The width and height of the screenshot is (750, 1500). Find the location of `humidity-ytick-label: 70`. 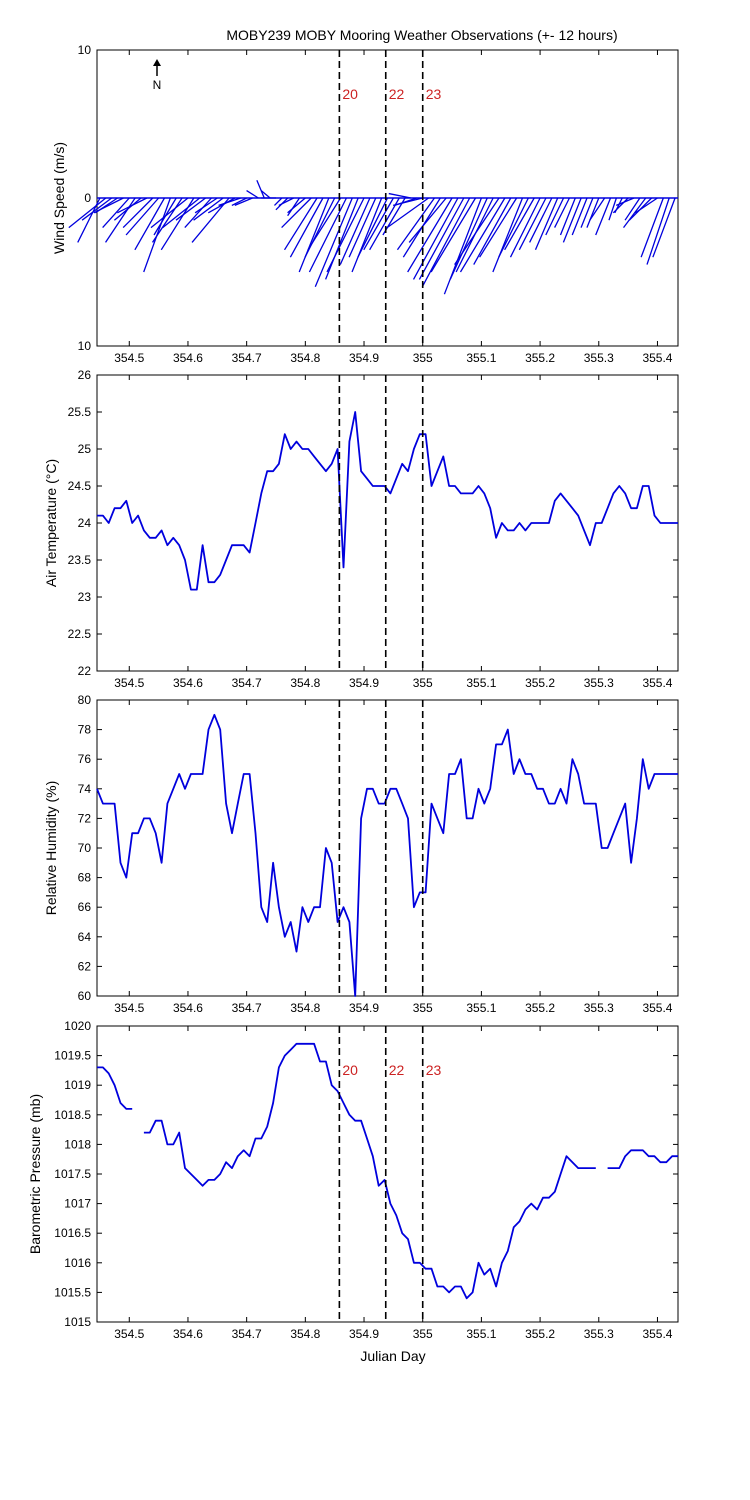

humidity-ytick-label: 70 is located at coordinates (85, 848).